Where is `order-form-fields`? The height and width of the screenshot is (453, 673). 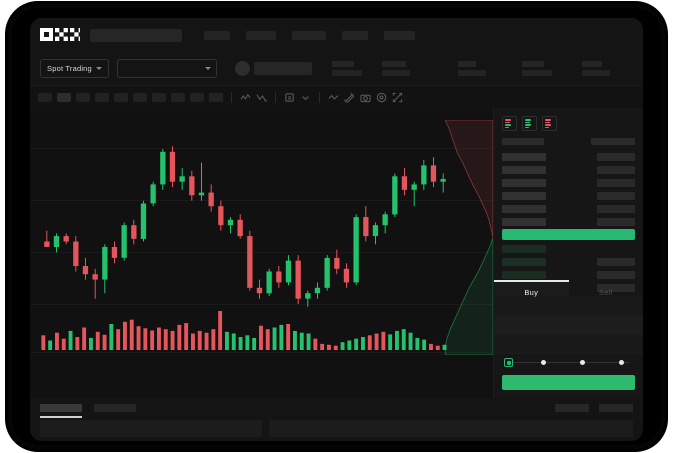
order-form-fields is located at coordinates (568, 325).